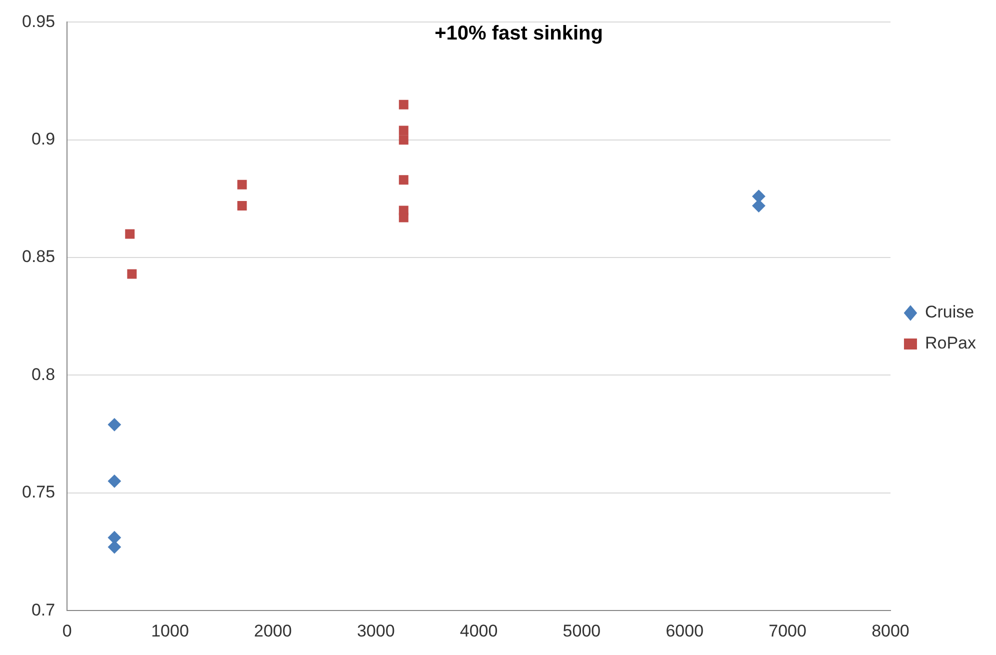 Image resolution: width=996 pixels, height=655 pixels. I want to click on legend-label: Cruise, so click(949, 312).